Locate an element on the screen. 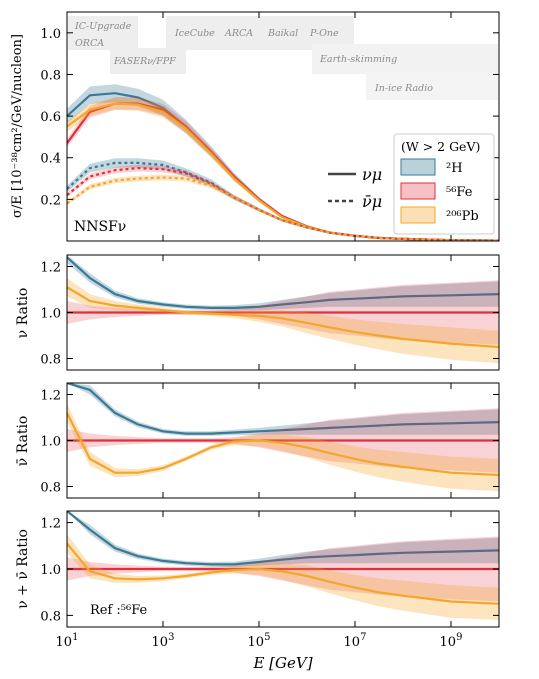  series-line-pb206-antineutrino is located at coordinates (283, 208).